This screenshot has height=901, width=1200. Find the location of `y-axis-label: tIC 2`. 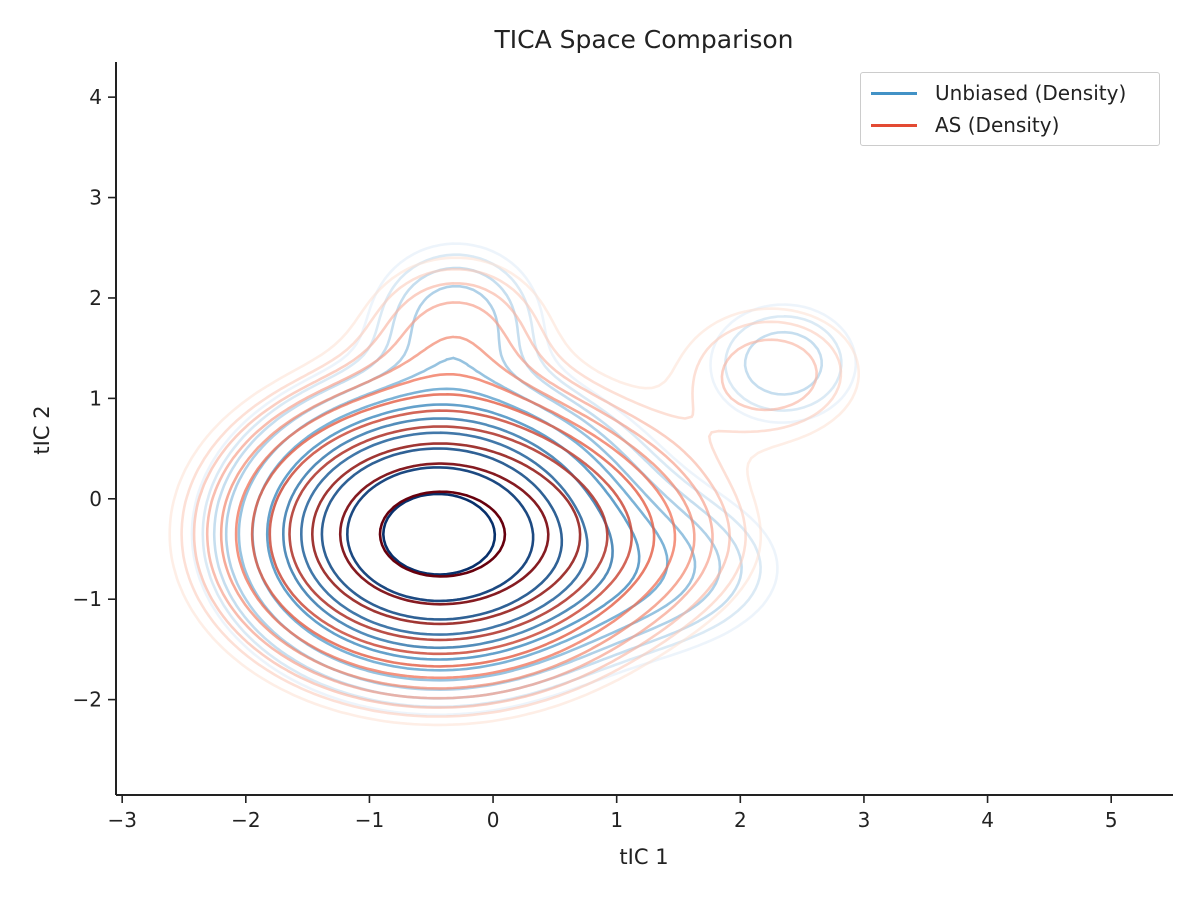

y-axis-label: tIC 2 is located at coordinates (42, 429).